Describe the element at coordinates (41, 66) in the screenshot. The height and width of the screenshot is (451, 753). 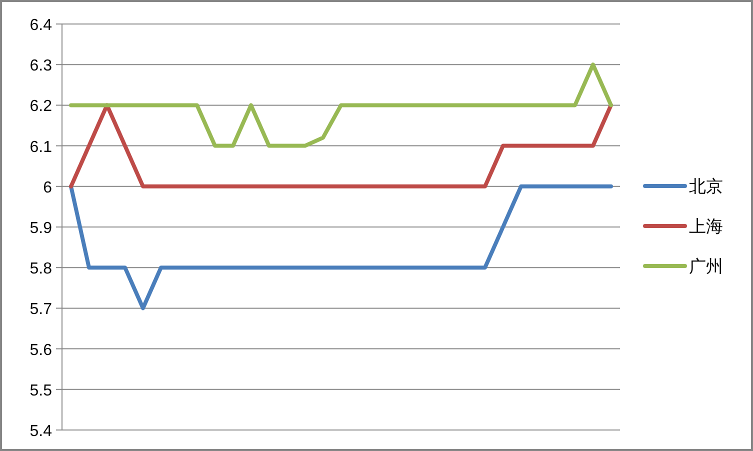
I see `y-tick-label: 6.3` at that location.